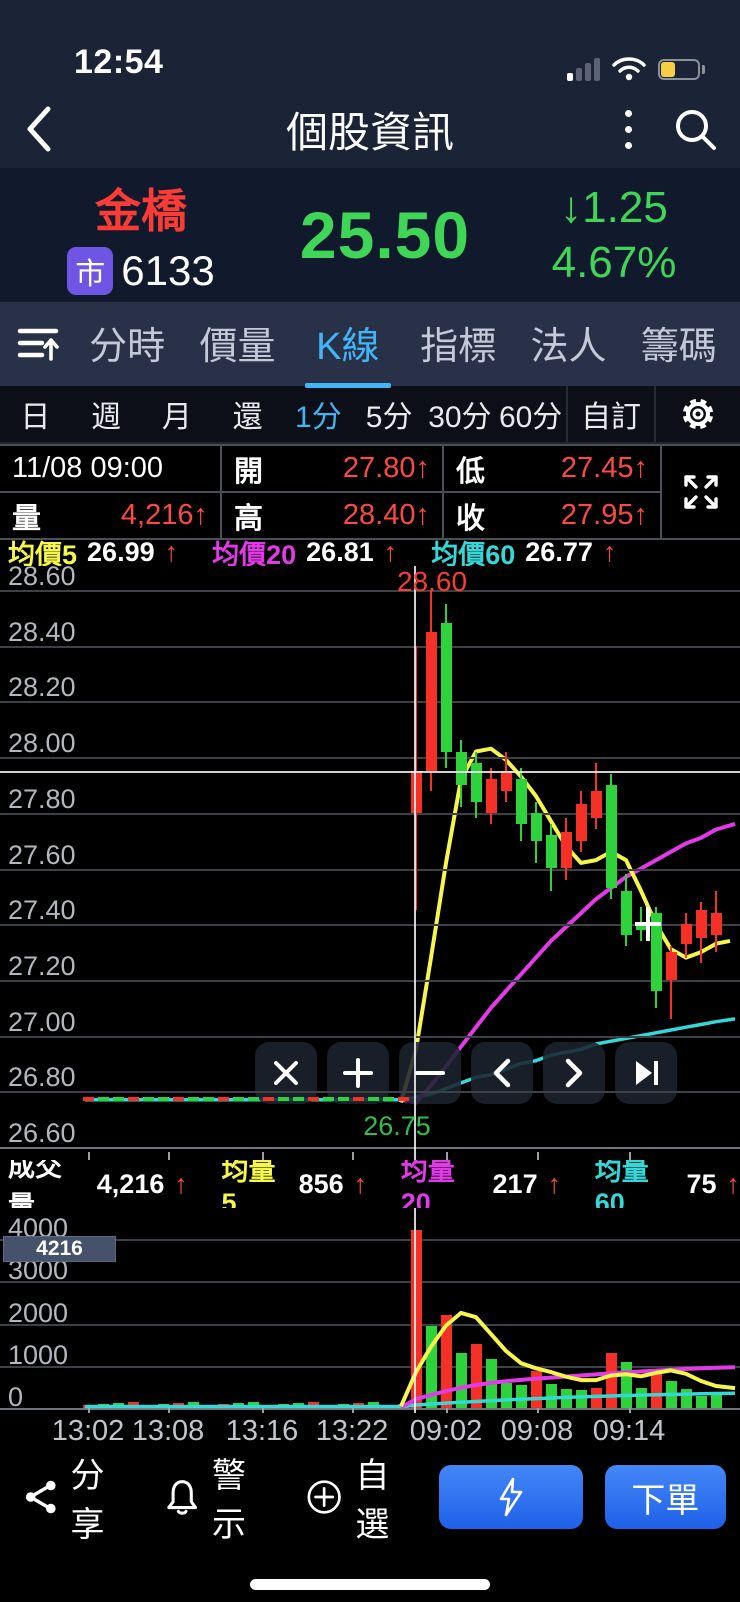 The image size is (740, 1602). Describe the element at coordinates (164, 515) in the screenshot. I see `volume-value: 4,216↑` at that location.